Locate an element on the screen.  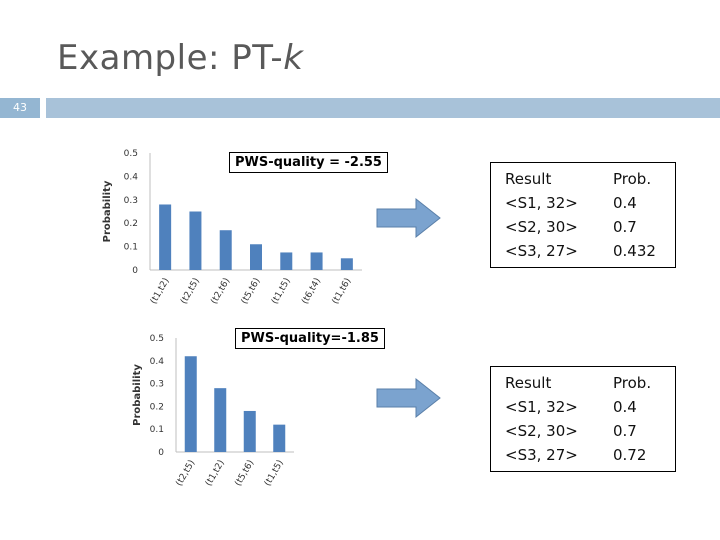
x-tick-label: (t1,t6) is located at coordinates (342, 292).